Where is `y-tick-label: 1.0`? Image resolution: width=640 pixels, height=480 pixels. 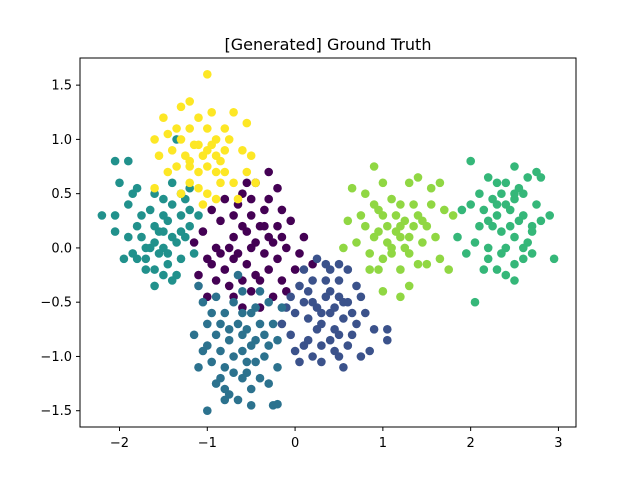
y-tick-label: 1.0 is located at coordinates (61, 140).